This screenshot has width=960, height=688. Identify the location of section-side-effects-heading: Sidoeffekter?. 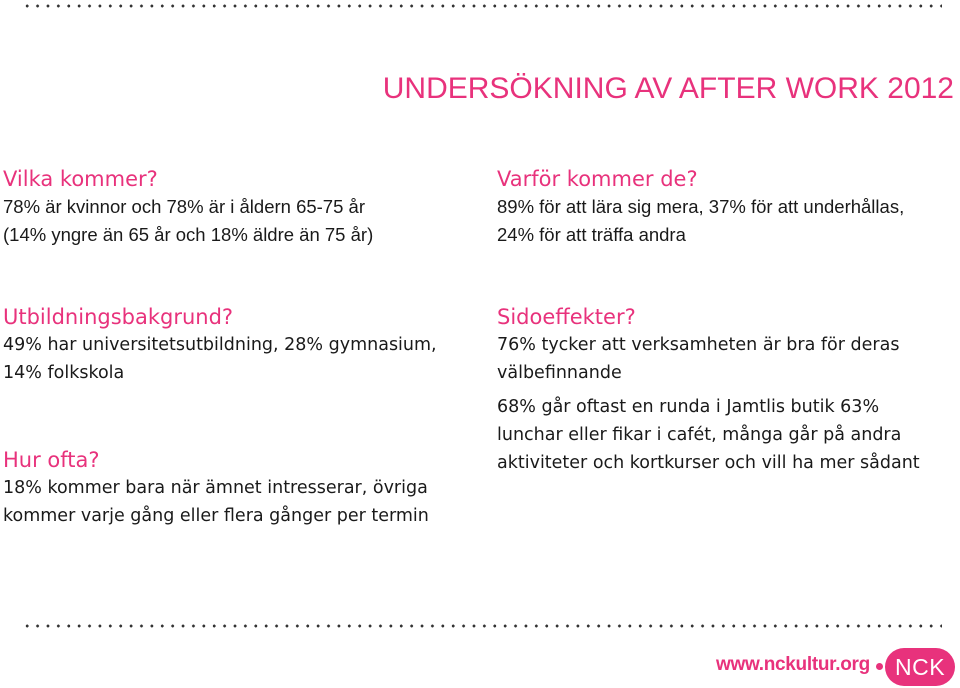
(566, 317).